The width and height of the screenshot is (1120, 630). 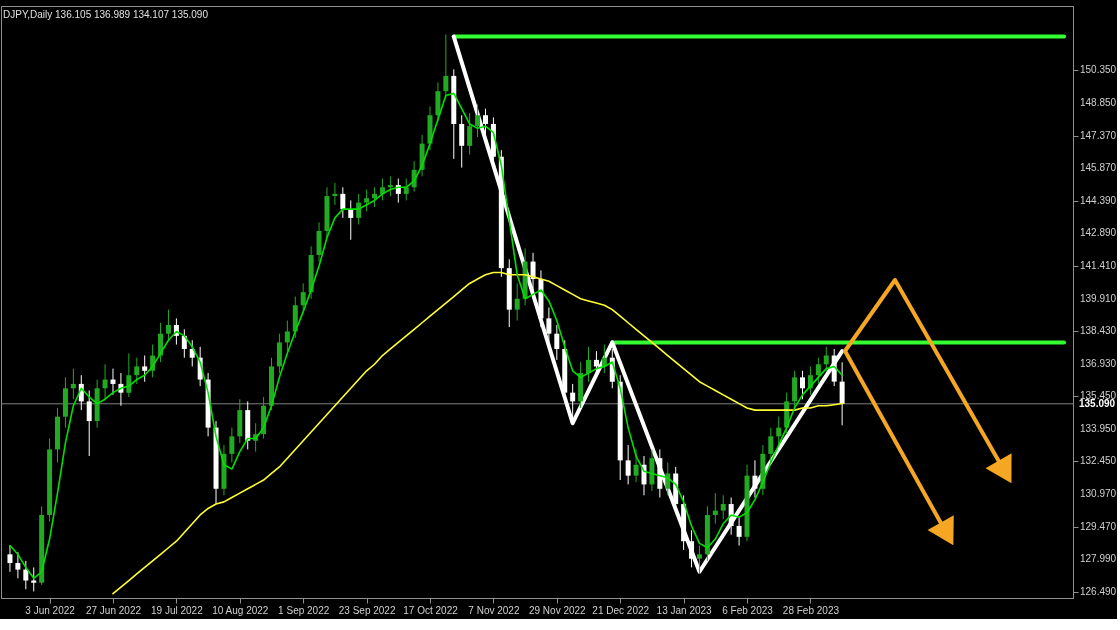 What do you see at coordinates (1098, 493) in the screenshot?
I see `y-tick-label: 130.970` at bounding box center [1098, 493].